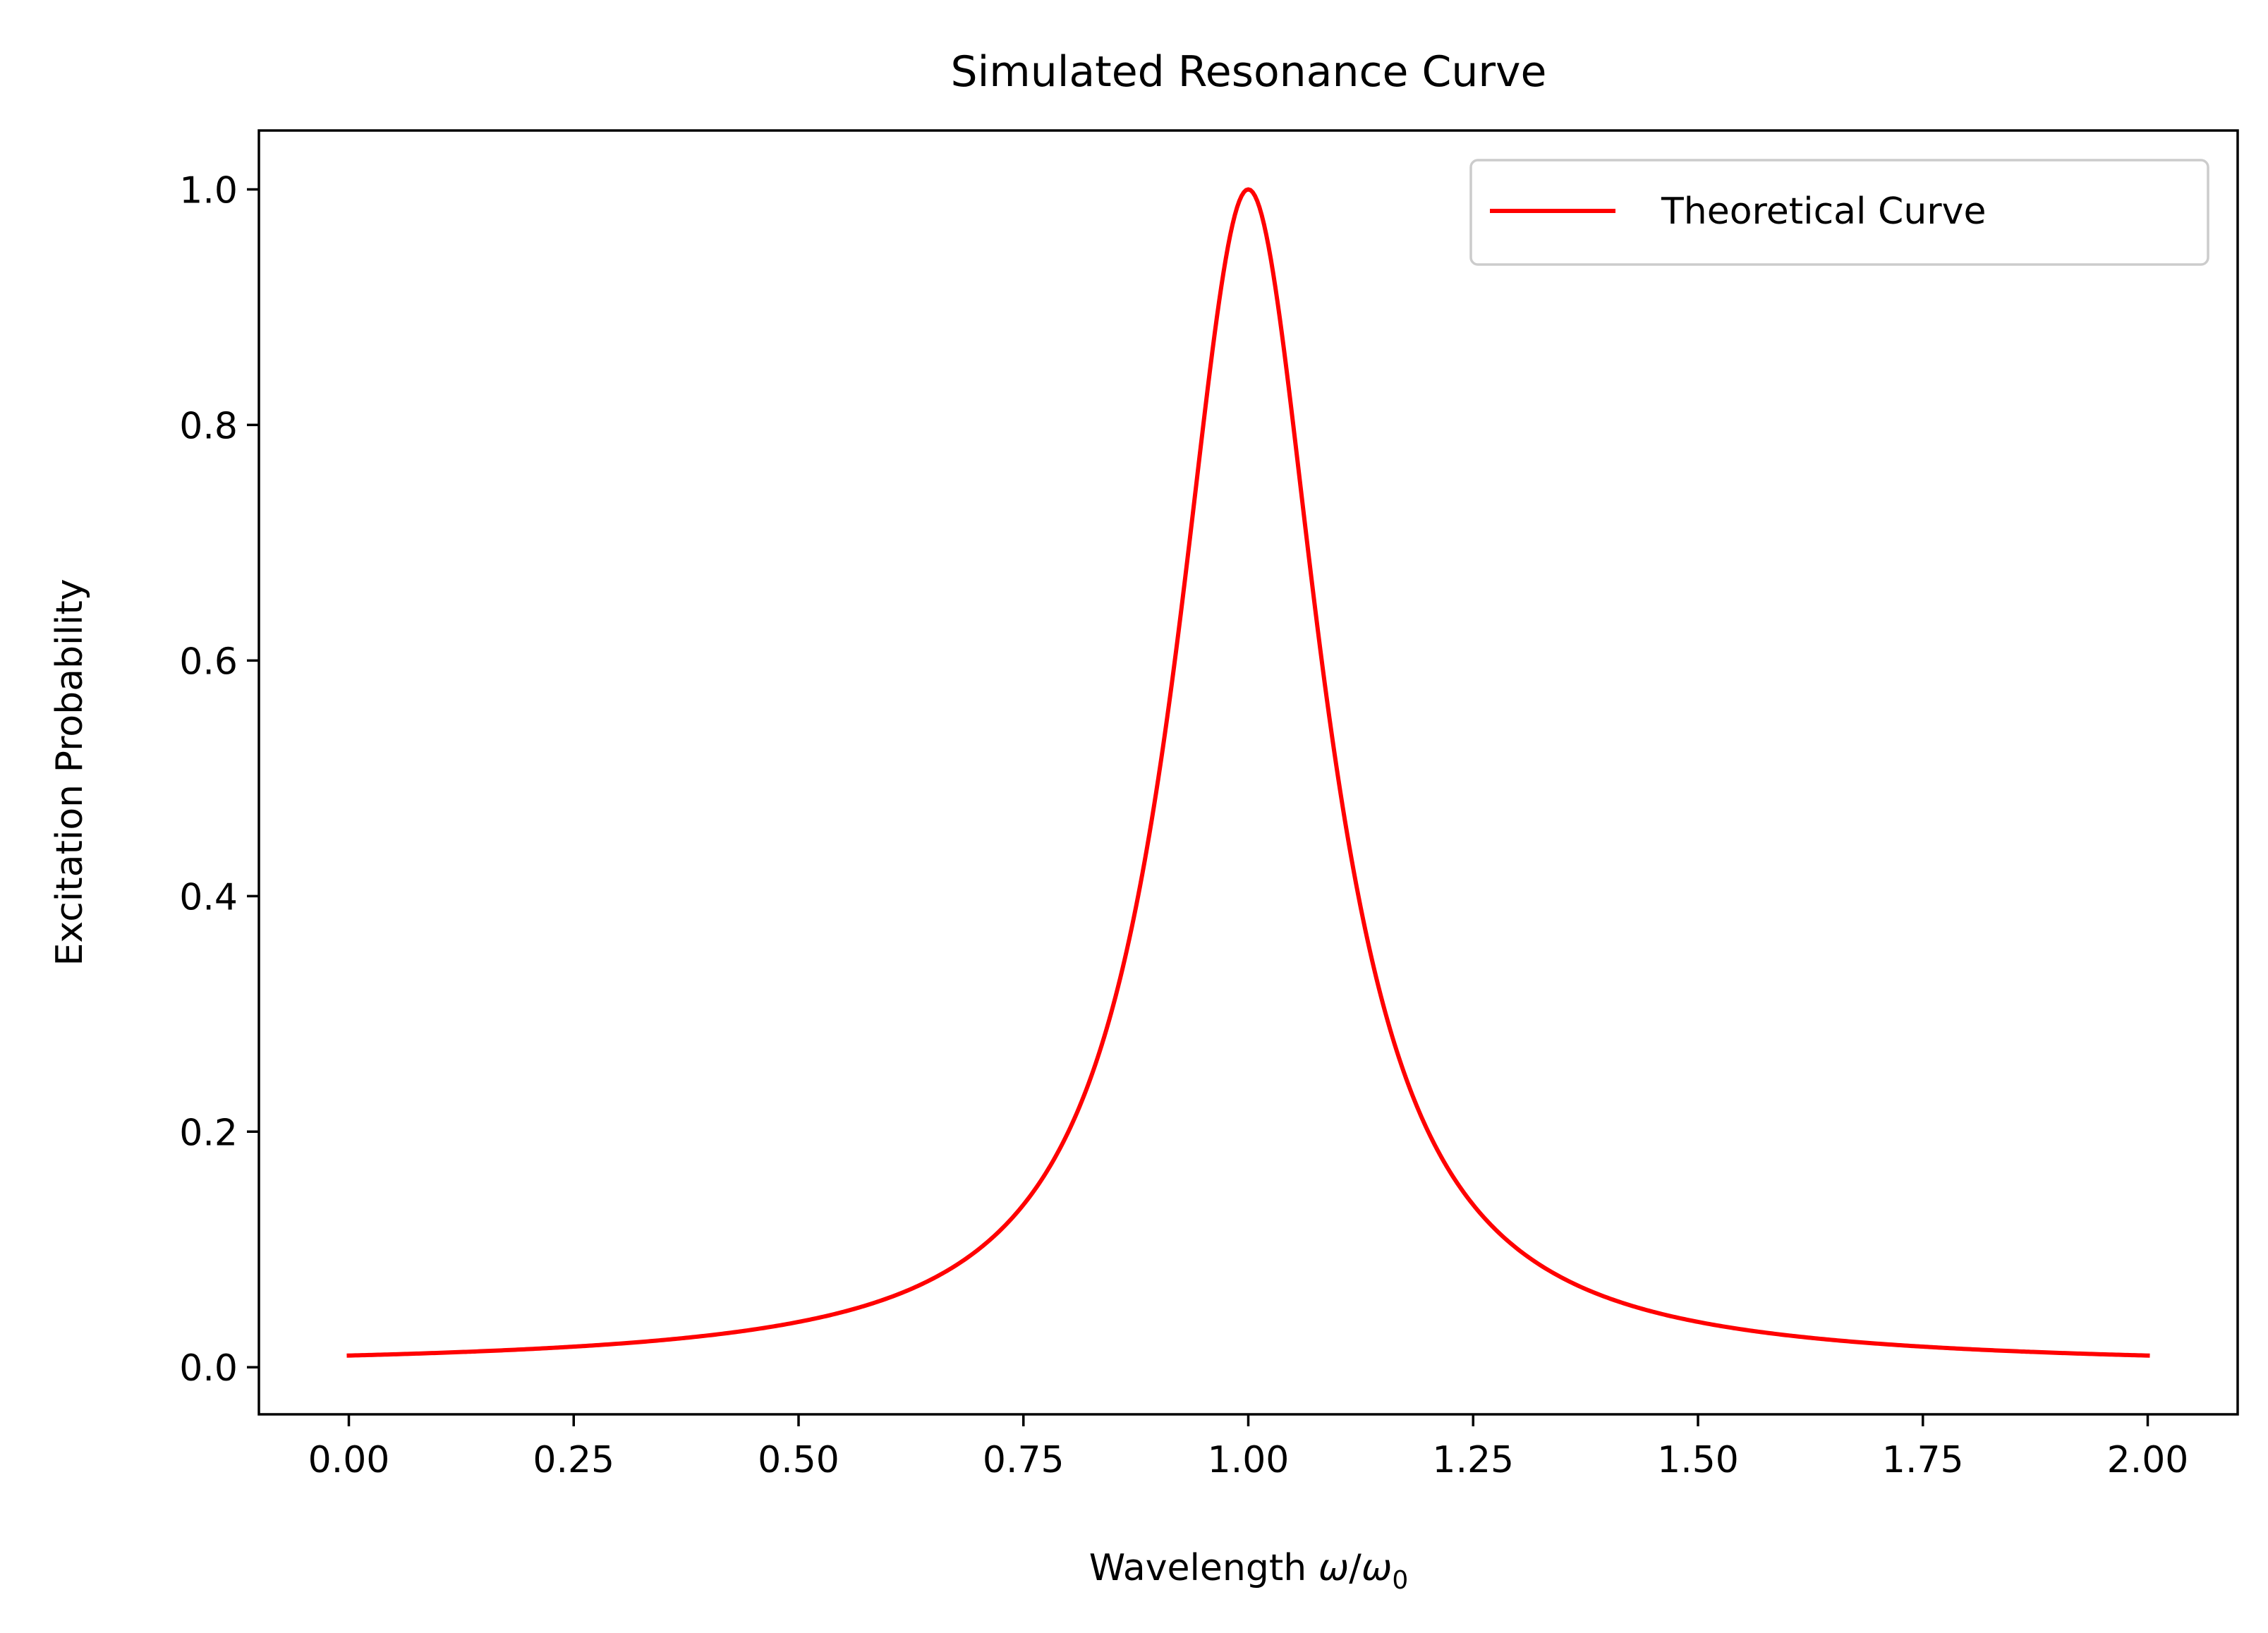 The height and width of the screenshot is (1633, 2268). What do you see at coordinates (208, 1368) in the screenshot?
I see `y-tick-label: 0.0` at bounding box center [208, 1368].